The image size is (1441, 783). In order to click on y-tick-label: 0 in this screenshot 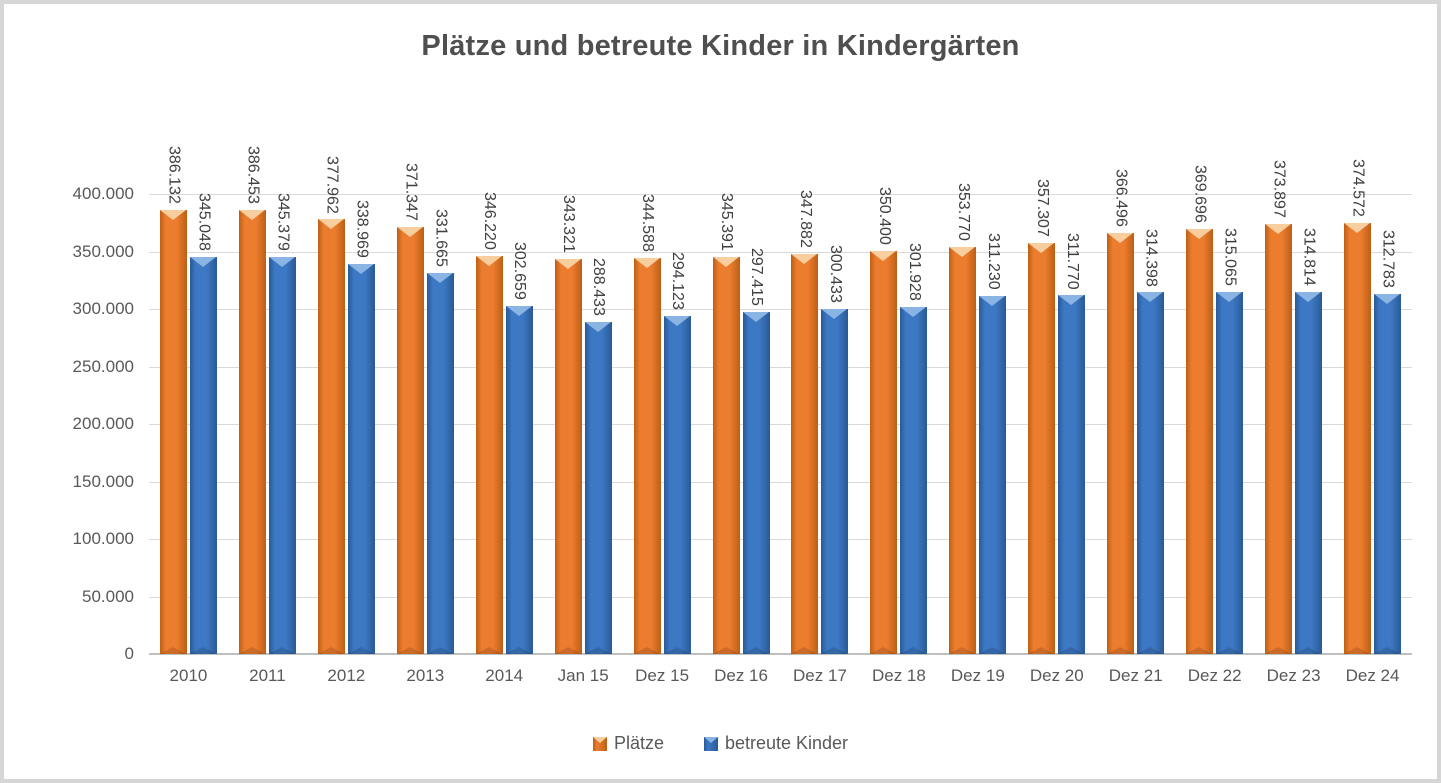, I will do `click(129, 653)`.